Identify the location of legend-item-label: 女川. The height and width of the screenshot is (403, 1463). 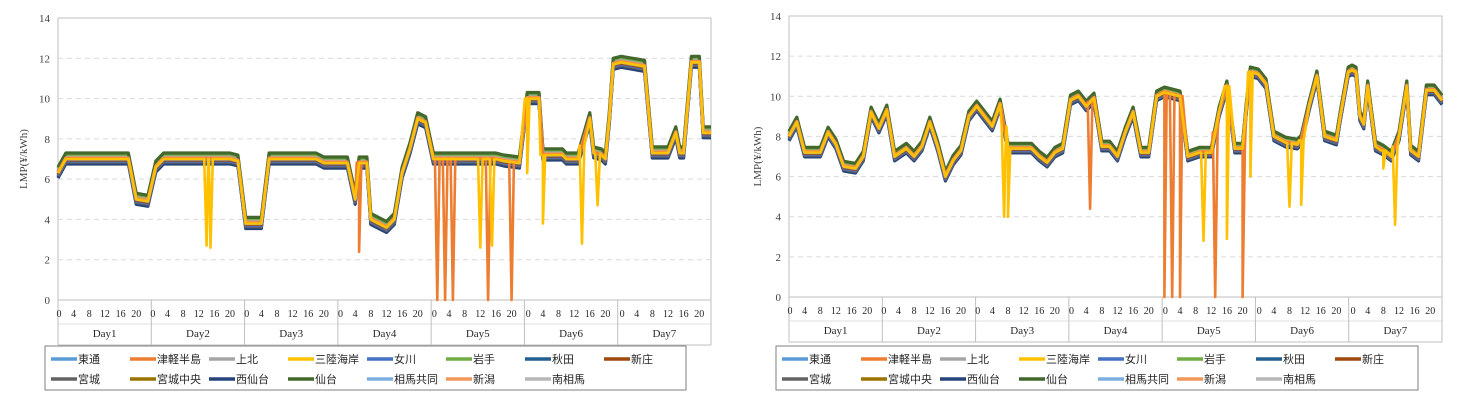
(405, 359).